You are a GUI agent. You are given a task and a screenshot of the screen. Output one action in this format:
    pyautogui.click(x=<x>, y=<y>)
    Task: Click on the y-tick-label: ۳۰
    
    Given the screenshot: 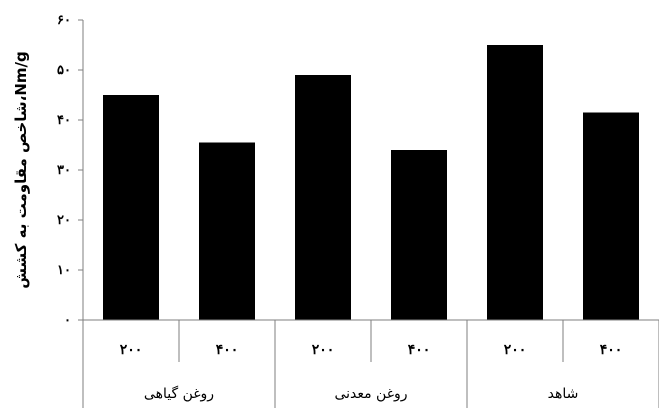 What is the action you would take?
    pyautogui.click(x=64, y=169)
    